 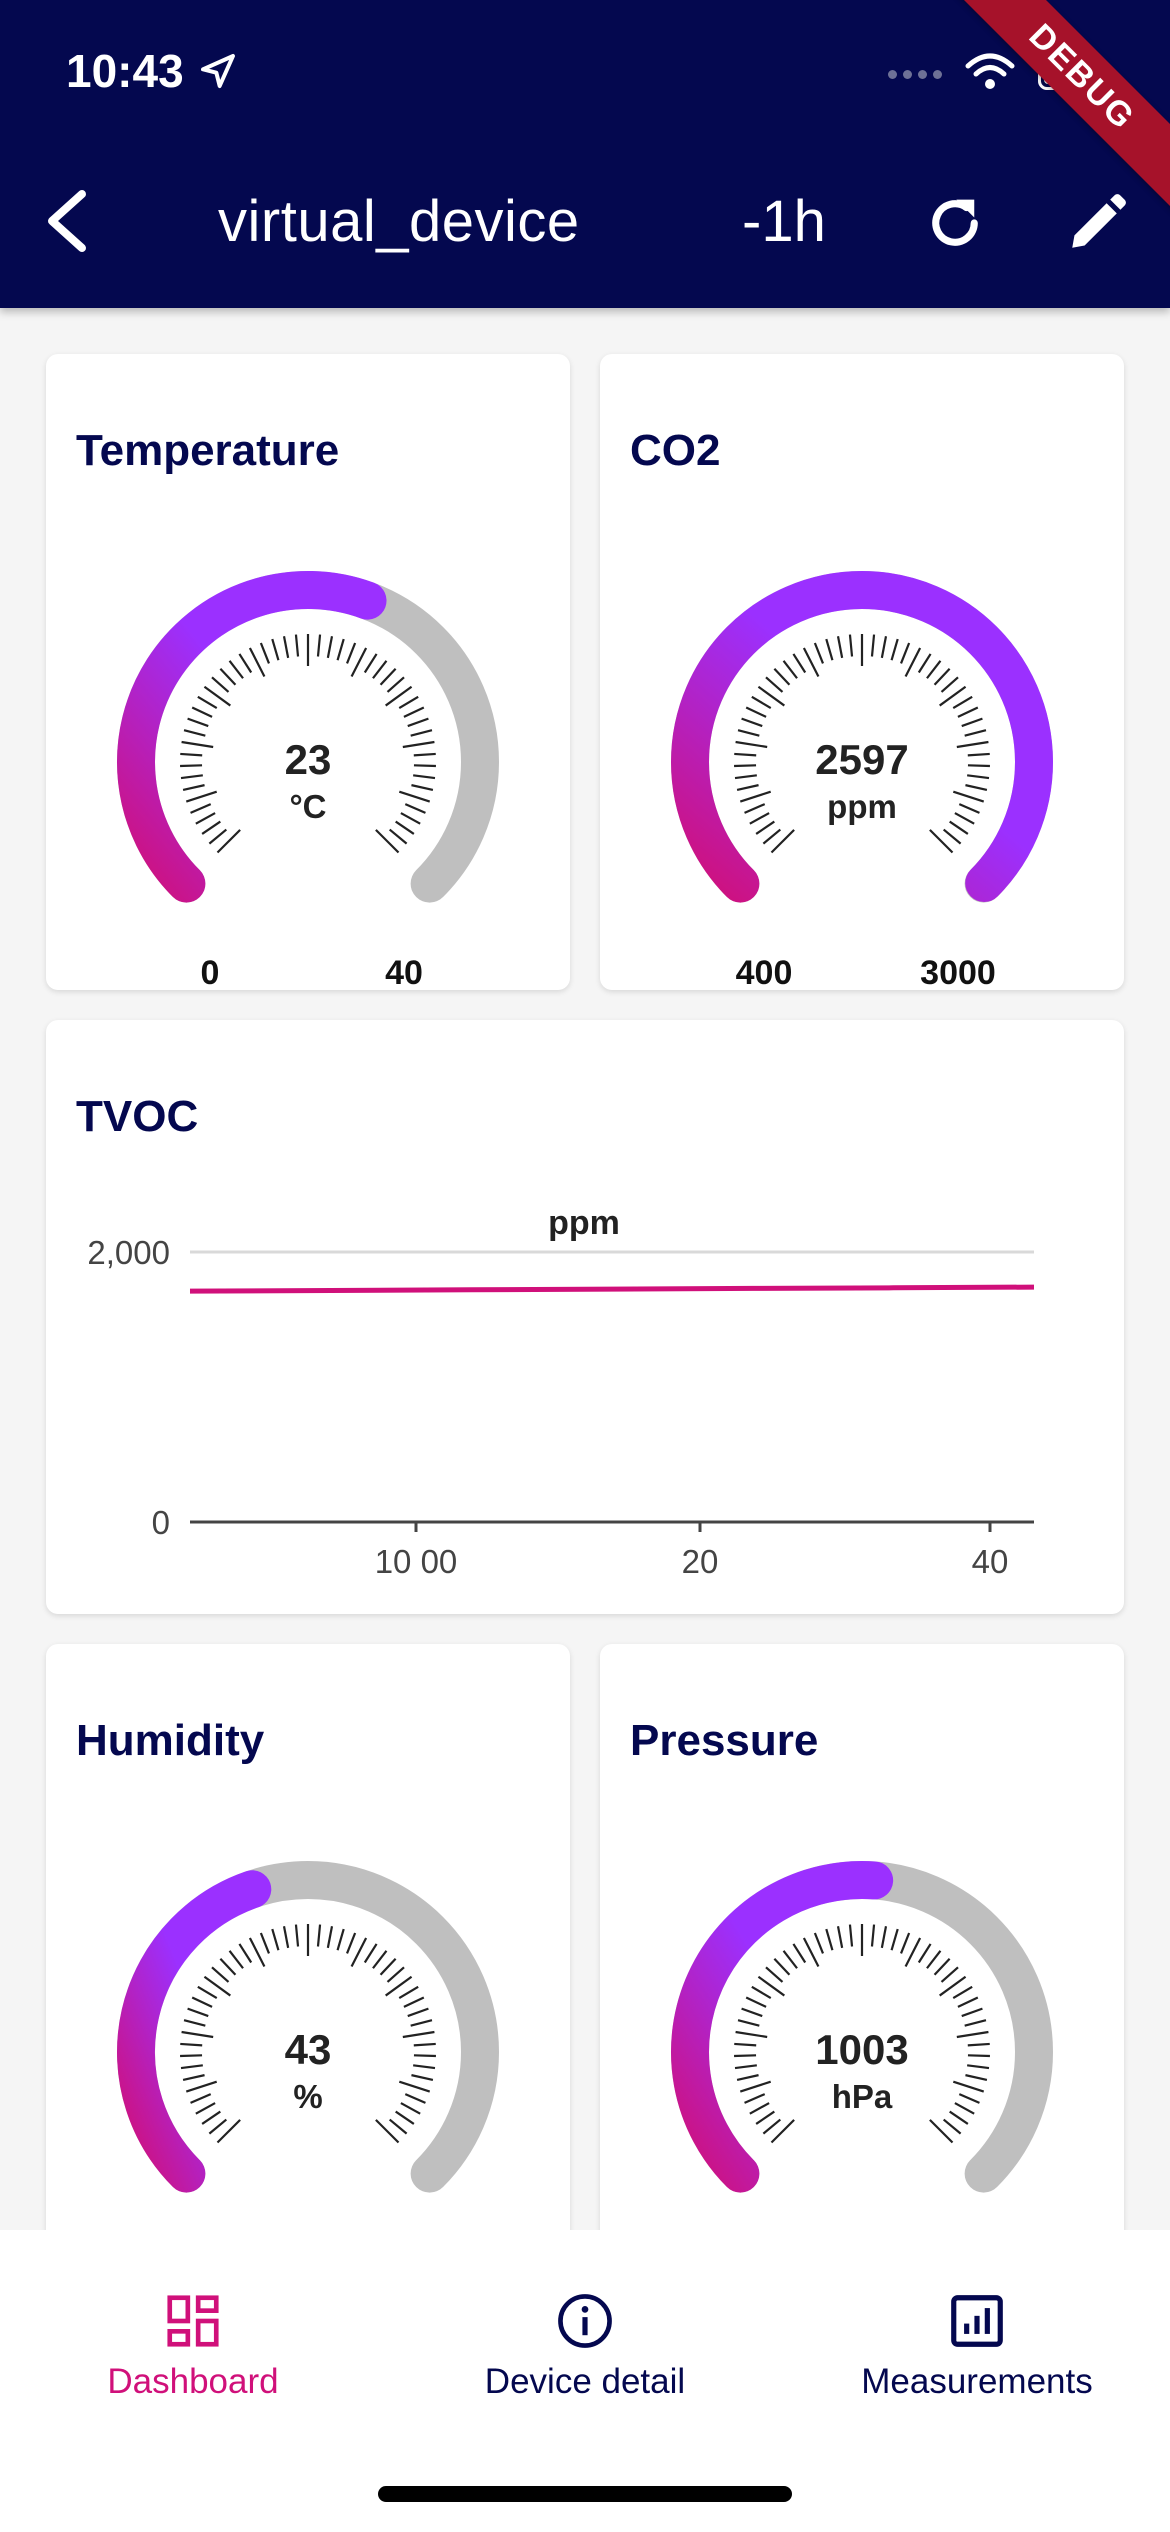 What do you see at coordinates (784, 221) in the screenshot?
I see `time-range-button: -1h` at bounding box center [784, 221].